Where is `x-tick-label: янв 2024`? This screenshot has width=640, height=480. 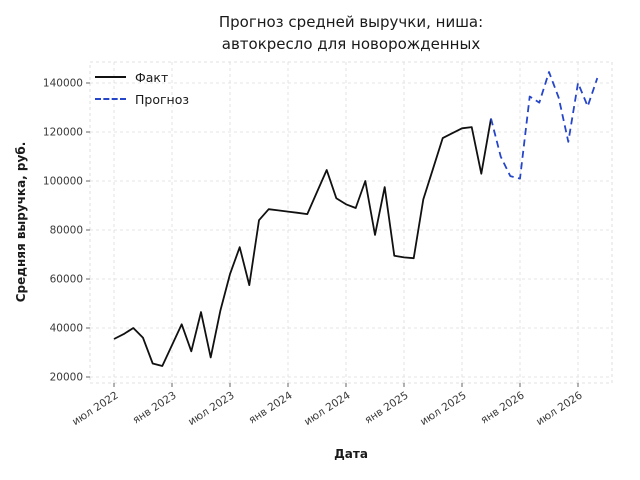 x-tick-label: янв 2024 is located at coordinates (271, 407).